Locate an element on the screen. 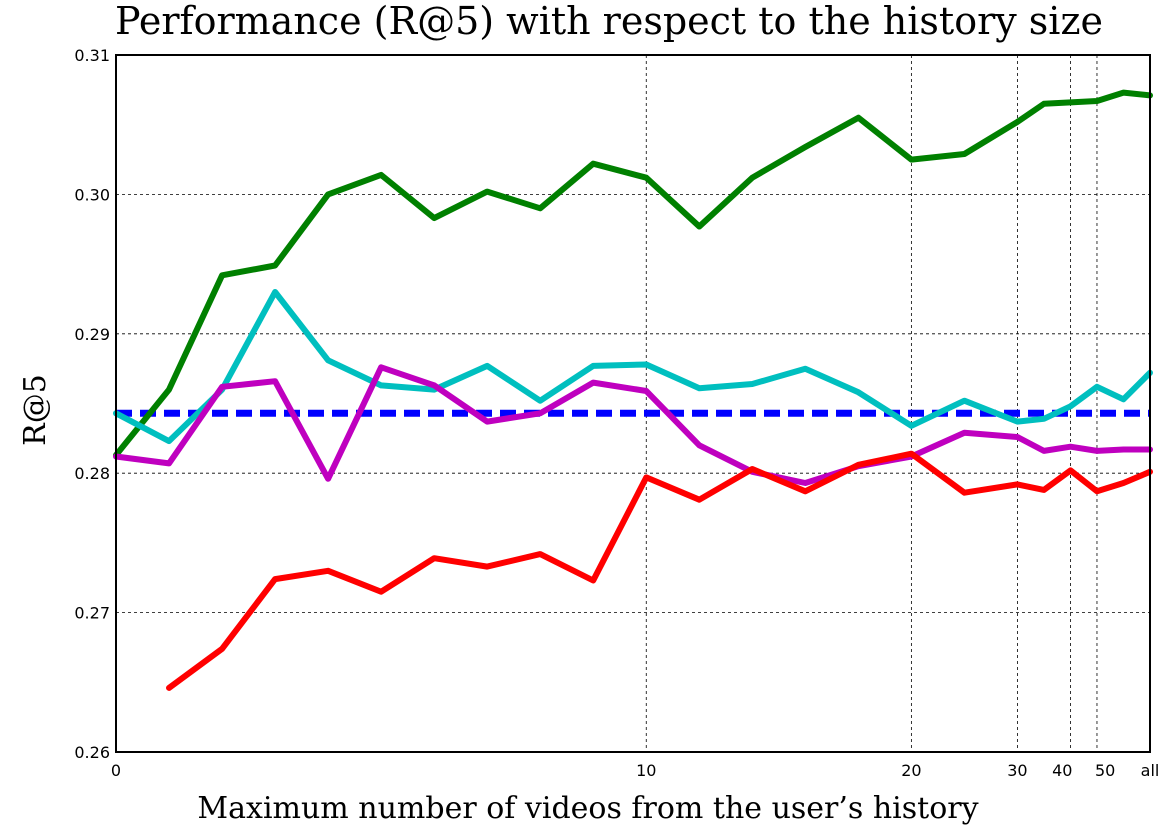 The height and width of the screenshot is (828, 1158). y-tick-label: 0.26 is located at coordinates (92, 752).